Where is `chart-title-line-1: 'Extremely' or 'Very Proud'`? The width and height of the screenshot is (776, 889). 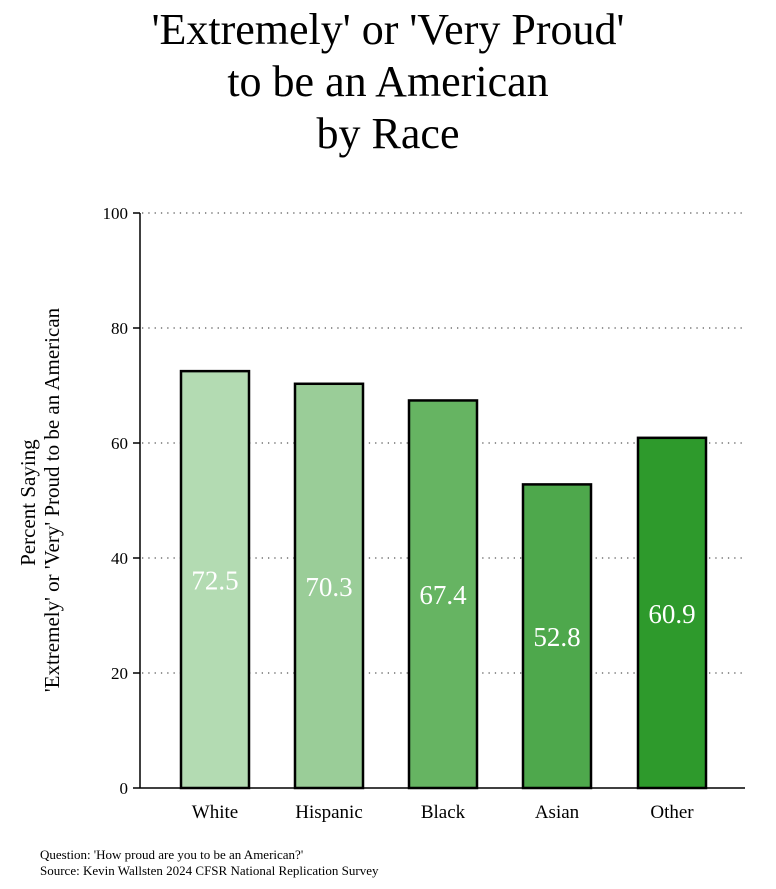
chart-title-line-1: 'Extremely' or 'Very Proud' is located at coordinates (388, 29).